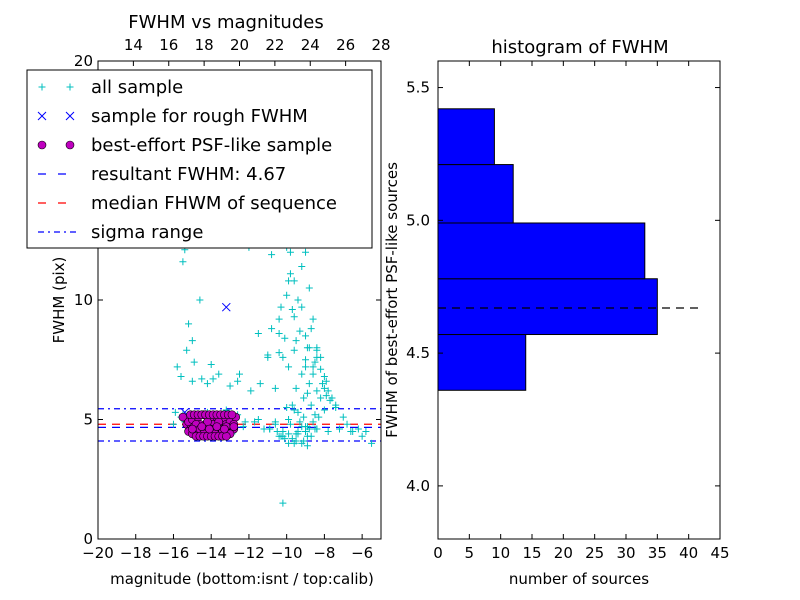  What do you see at coordinates (133, 45) in the screenshot?
I see `scatter-top-tick-label: 14` at bounding box center [133, 45].